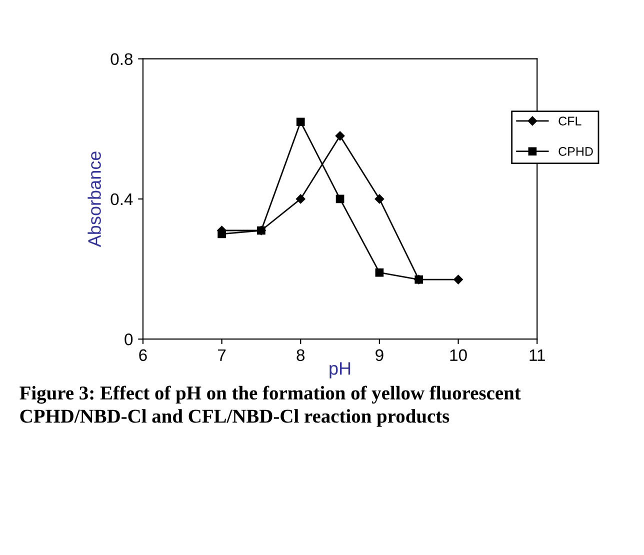 The width and height of the screenshot is (644, 555). I want to click on x-tick-label: 9, so click(380, 355).